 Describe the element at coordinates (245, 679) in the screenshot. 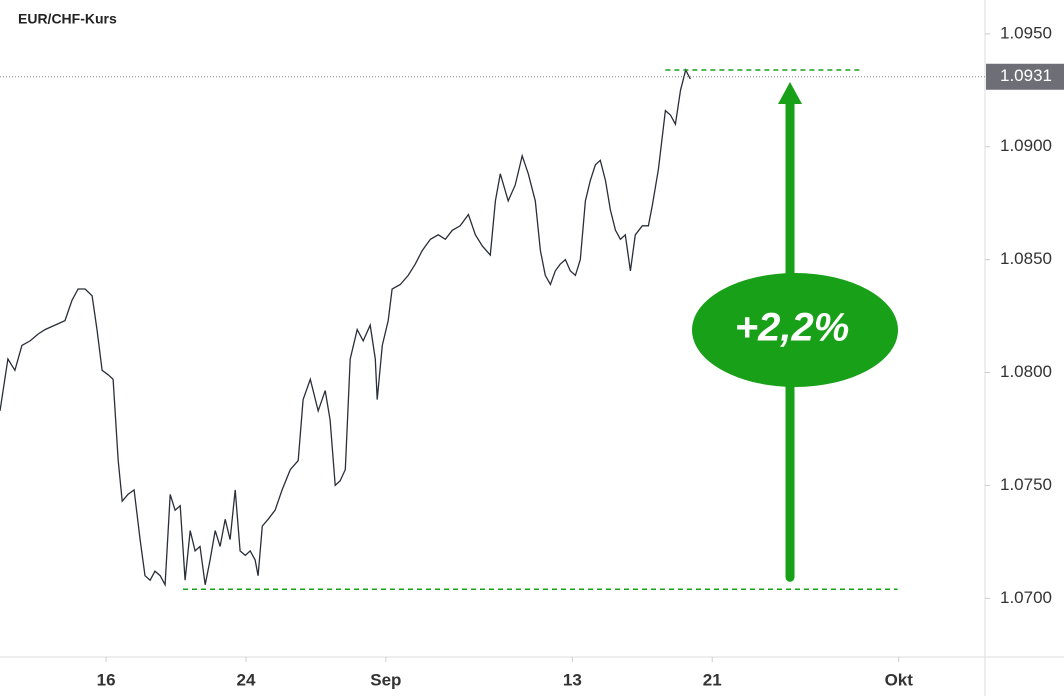

I see `x-tick-label: 24` at that location.